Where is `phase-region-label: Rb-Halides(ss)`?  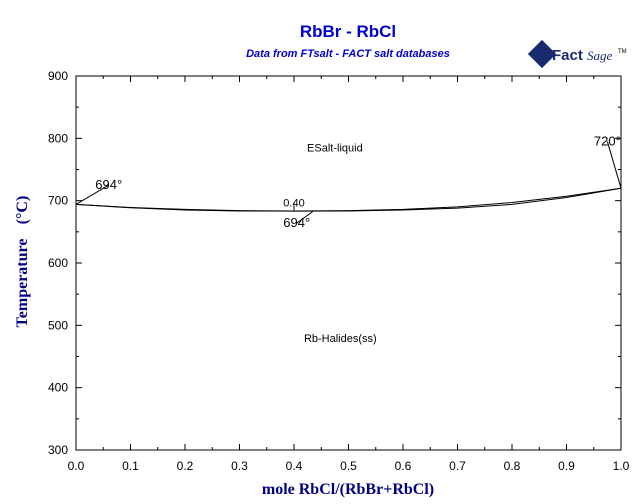 phase-region-label: Rb-Halides(ss) is located at coordinates (340, 339).